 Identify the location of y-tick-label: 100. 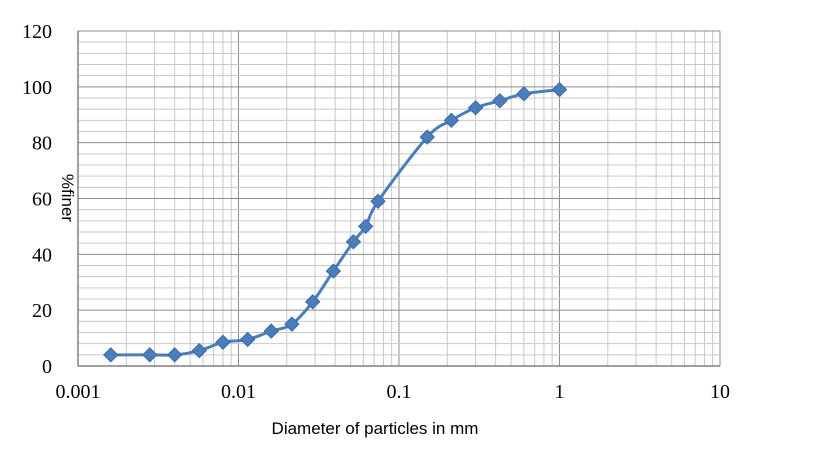
(37, 88).